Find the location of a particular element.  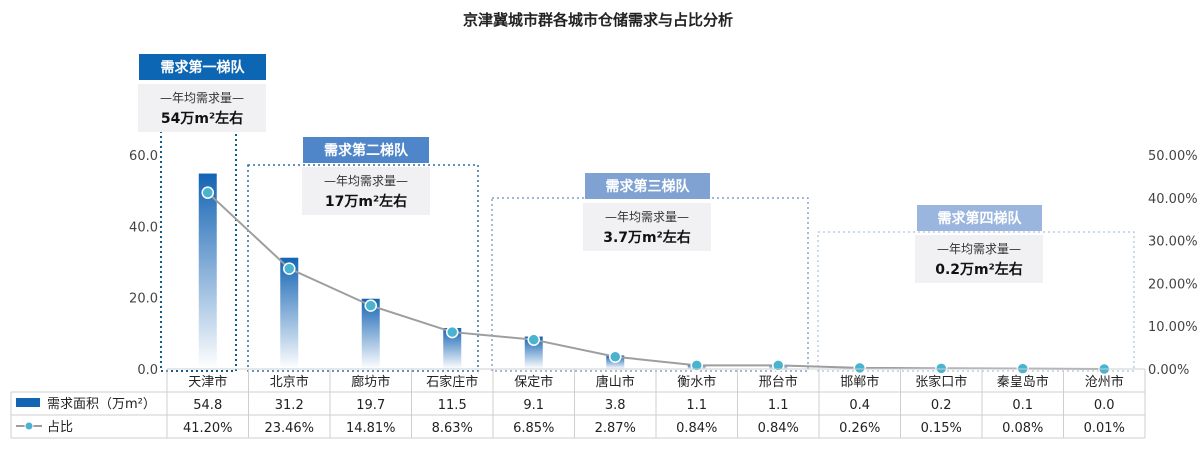

tier-2-banner is located at coordinates (366, 150).